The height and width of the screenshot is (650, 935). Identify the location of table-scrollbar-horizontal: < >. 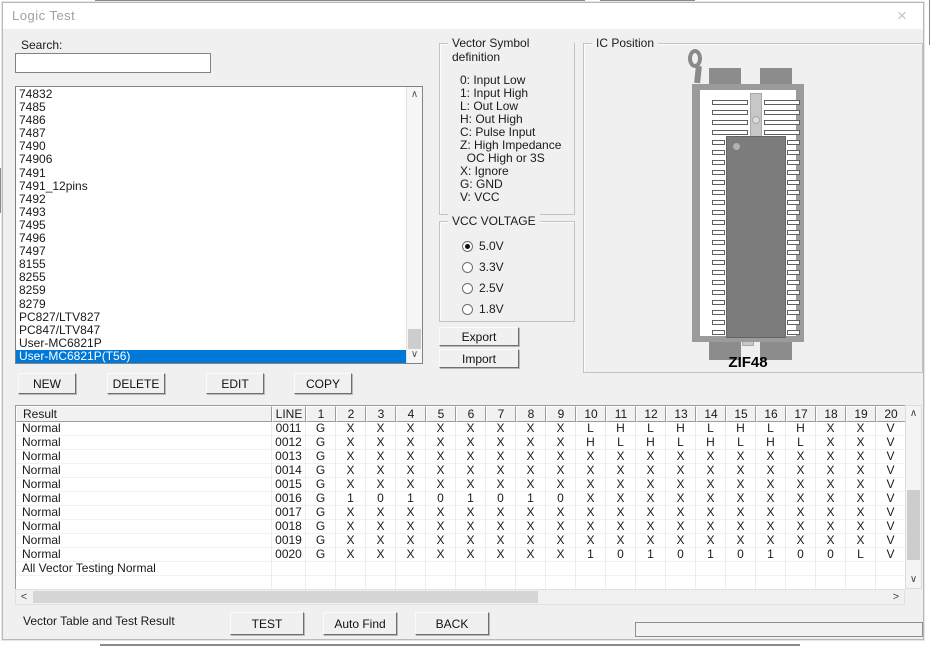
(460, 597).